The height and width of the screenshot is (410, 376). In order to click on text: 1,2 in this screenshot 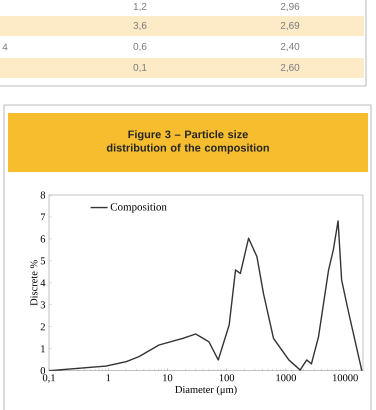, I will do `click(140, 7)`.